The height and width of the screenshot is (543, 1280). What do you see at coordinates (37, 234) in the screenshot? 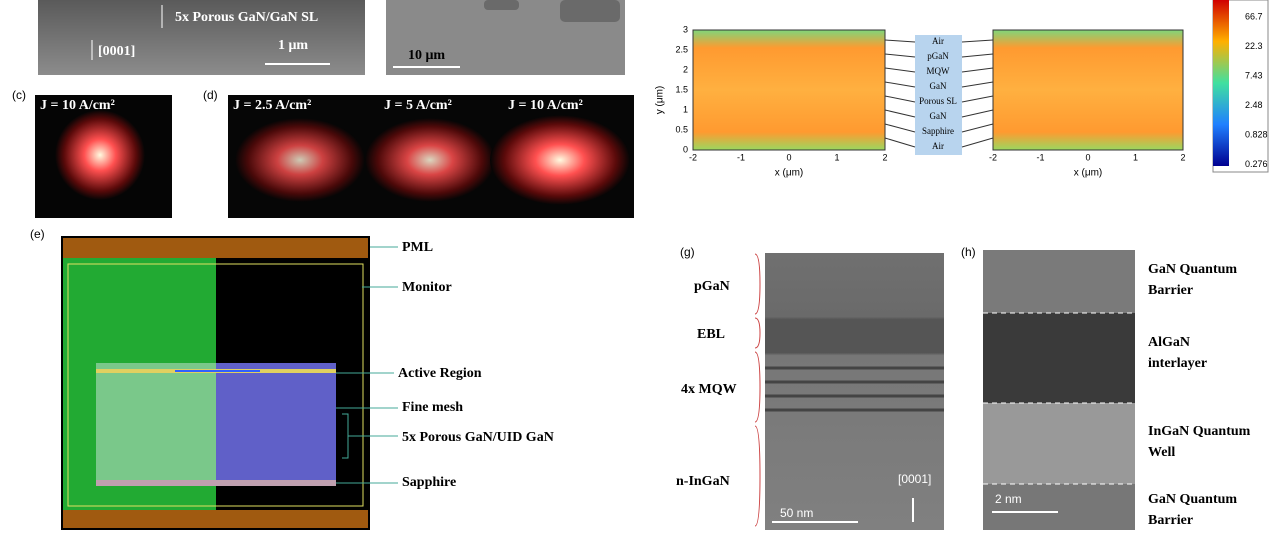
I see `label: (e)` at bounding box center [37, 234].